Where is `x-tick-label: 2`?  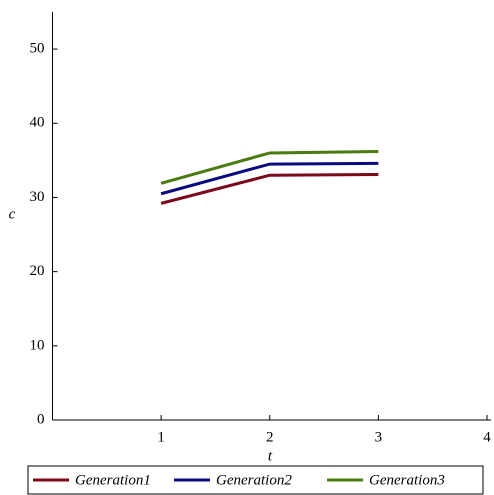
x-tick-label: 2 is located at coordinates (270, 437).